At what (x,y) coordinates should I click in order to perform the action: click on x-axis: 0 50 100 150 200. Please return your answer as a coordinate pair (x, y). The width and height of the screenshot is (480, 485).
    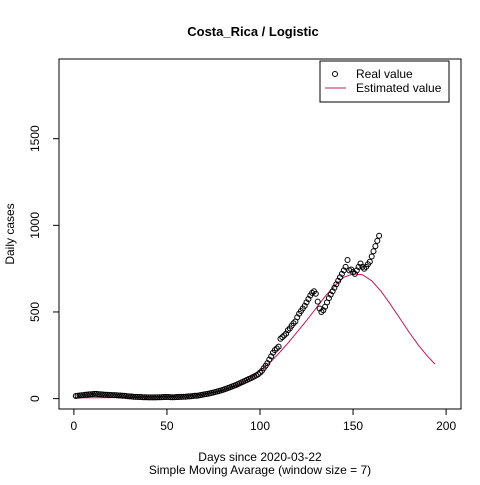
    Looking at the image, I should click on (263, 420).